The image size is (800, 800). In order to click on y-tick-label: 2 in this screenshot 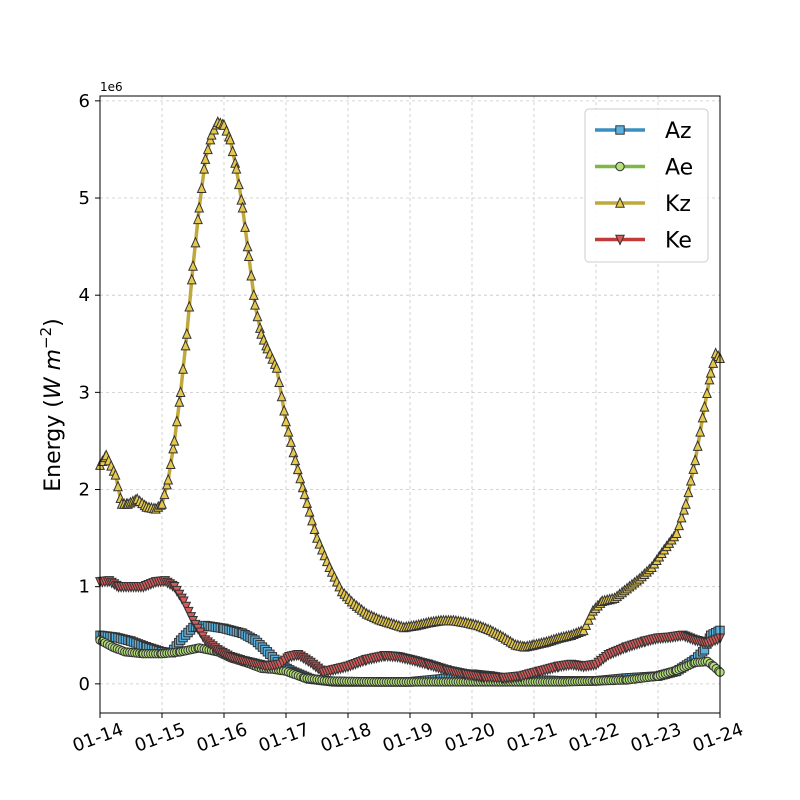, I will do `click(84, 490)`.